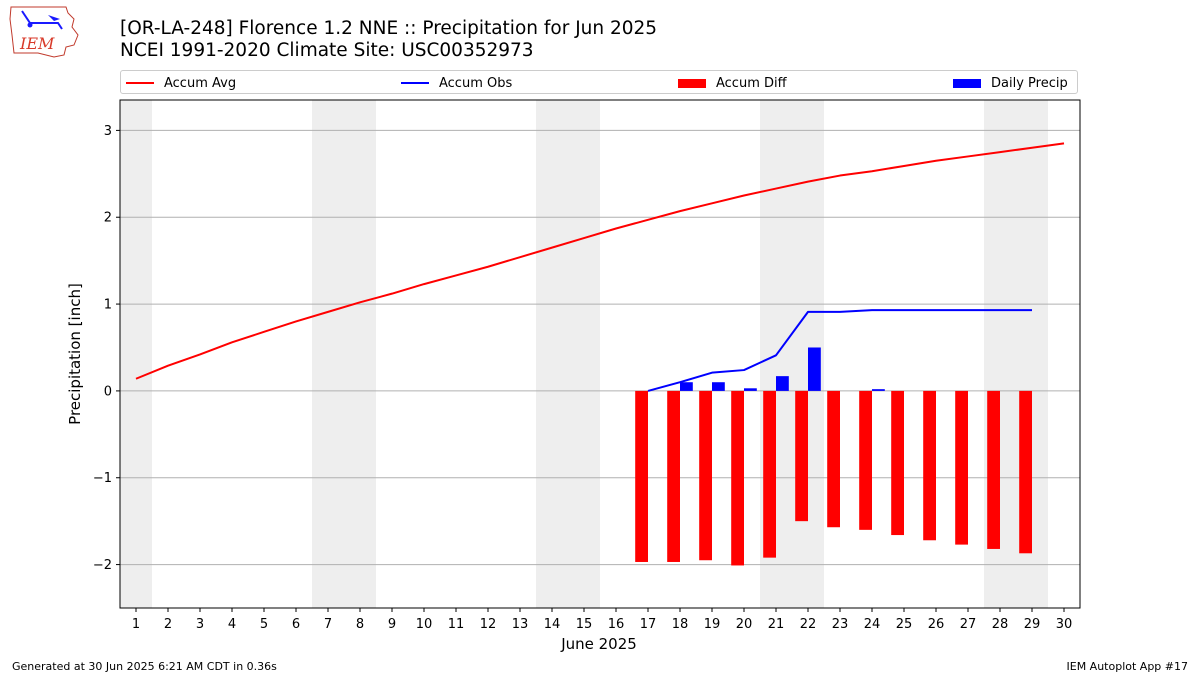  I want to click on legend-label-accum-avg: Accum Avg, so click(200, 83).